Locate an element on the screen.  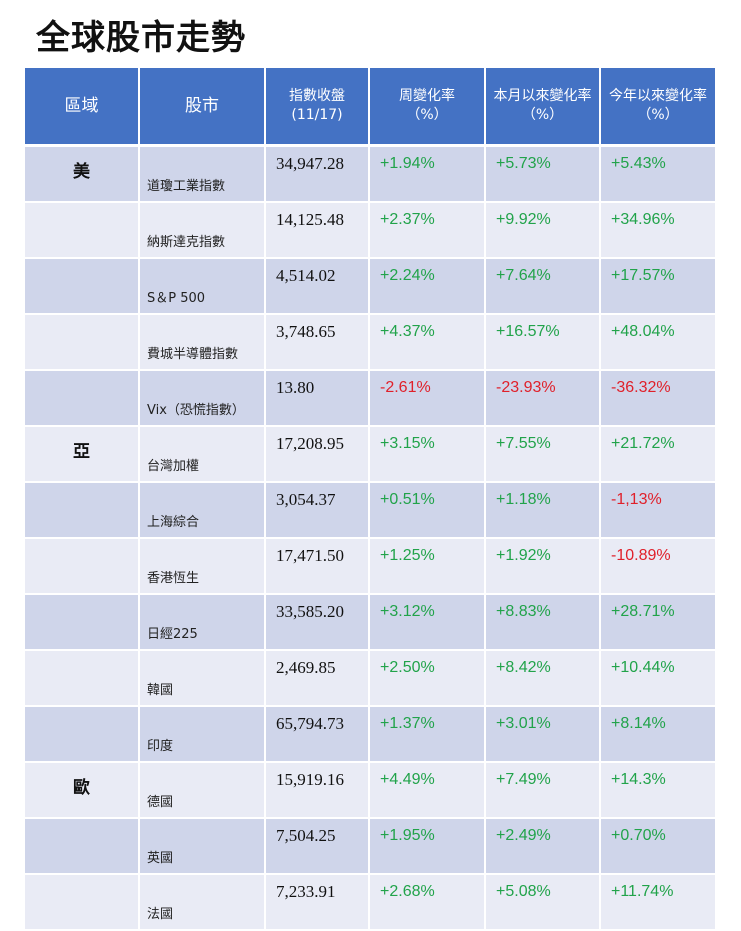
monthly-change-cell: +8.83% is located at coordinates (543, 622).